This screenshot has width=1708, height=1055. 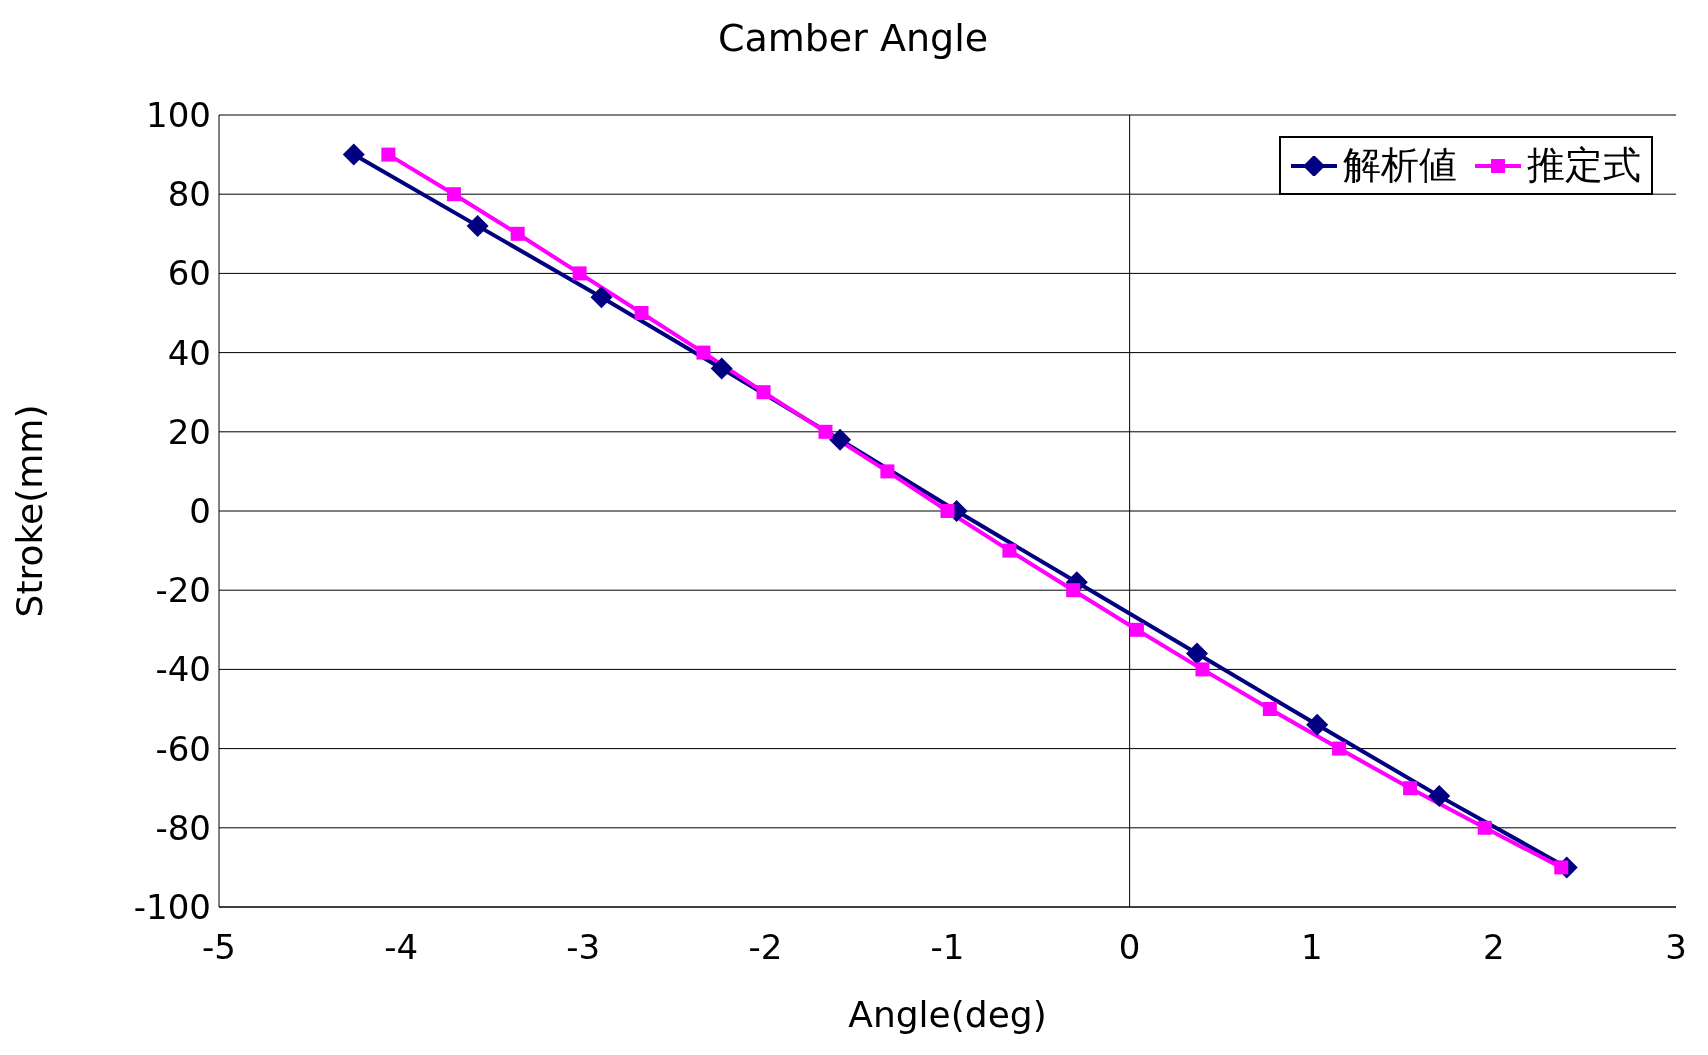 I want to click on x-tick-label: -2, so click(x=765, y=947).